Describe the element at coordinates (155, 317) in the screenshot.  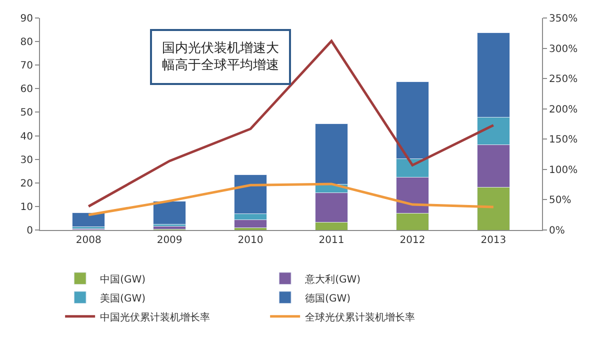
I see `legend-label: 中国光伏累计装机增长率` at that location.